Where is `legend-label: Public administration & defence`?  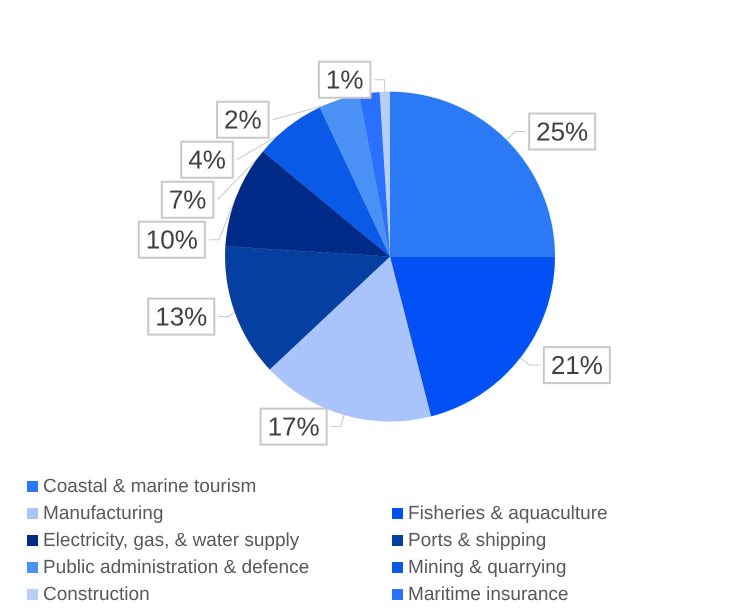 legend-label: Public administration & defence is located at coordinates (176, 567).